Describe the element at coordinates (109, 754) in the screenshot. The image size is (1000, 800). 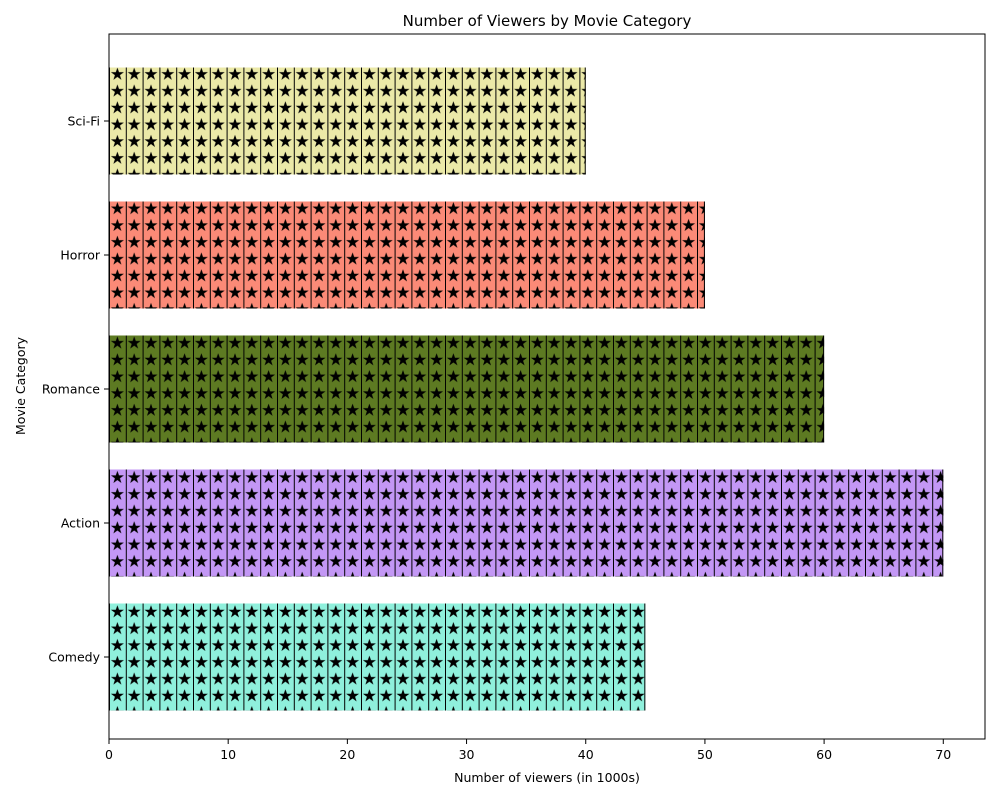
I see `x-tick-label: 0` at that location.